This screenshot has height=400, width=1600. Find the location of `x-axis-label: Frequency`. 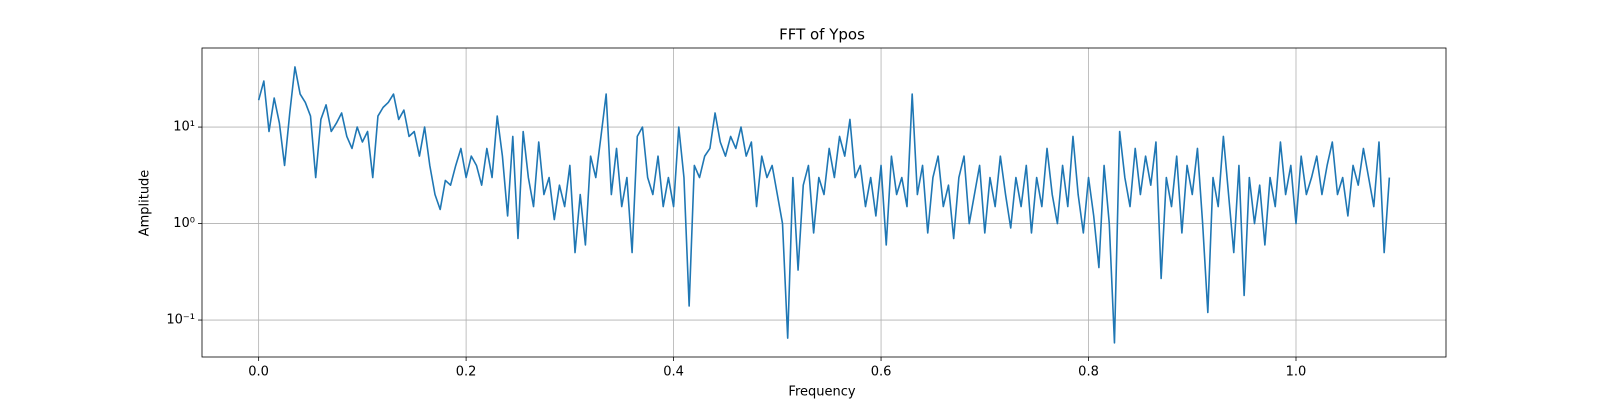

x-axis-label: Frequency is located at coordinates (821, 392).